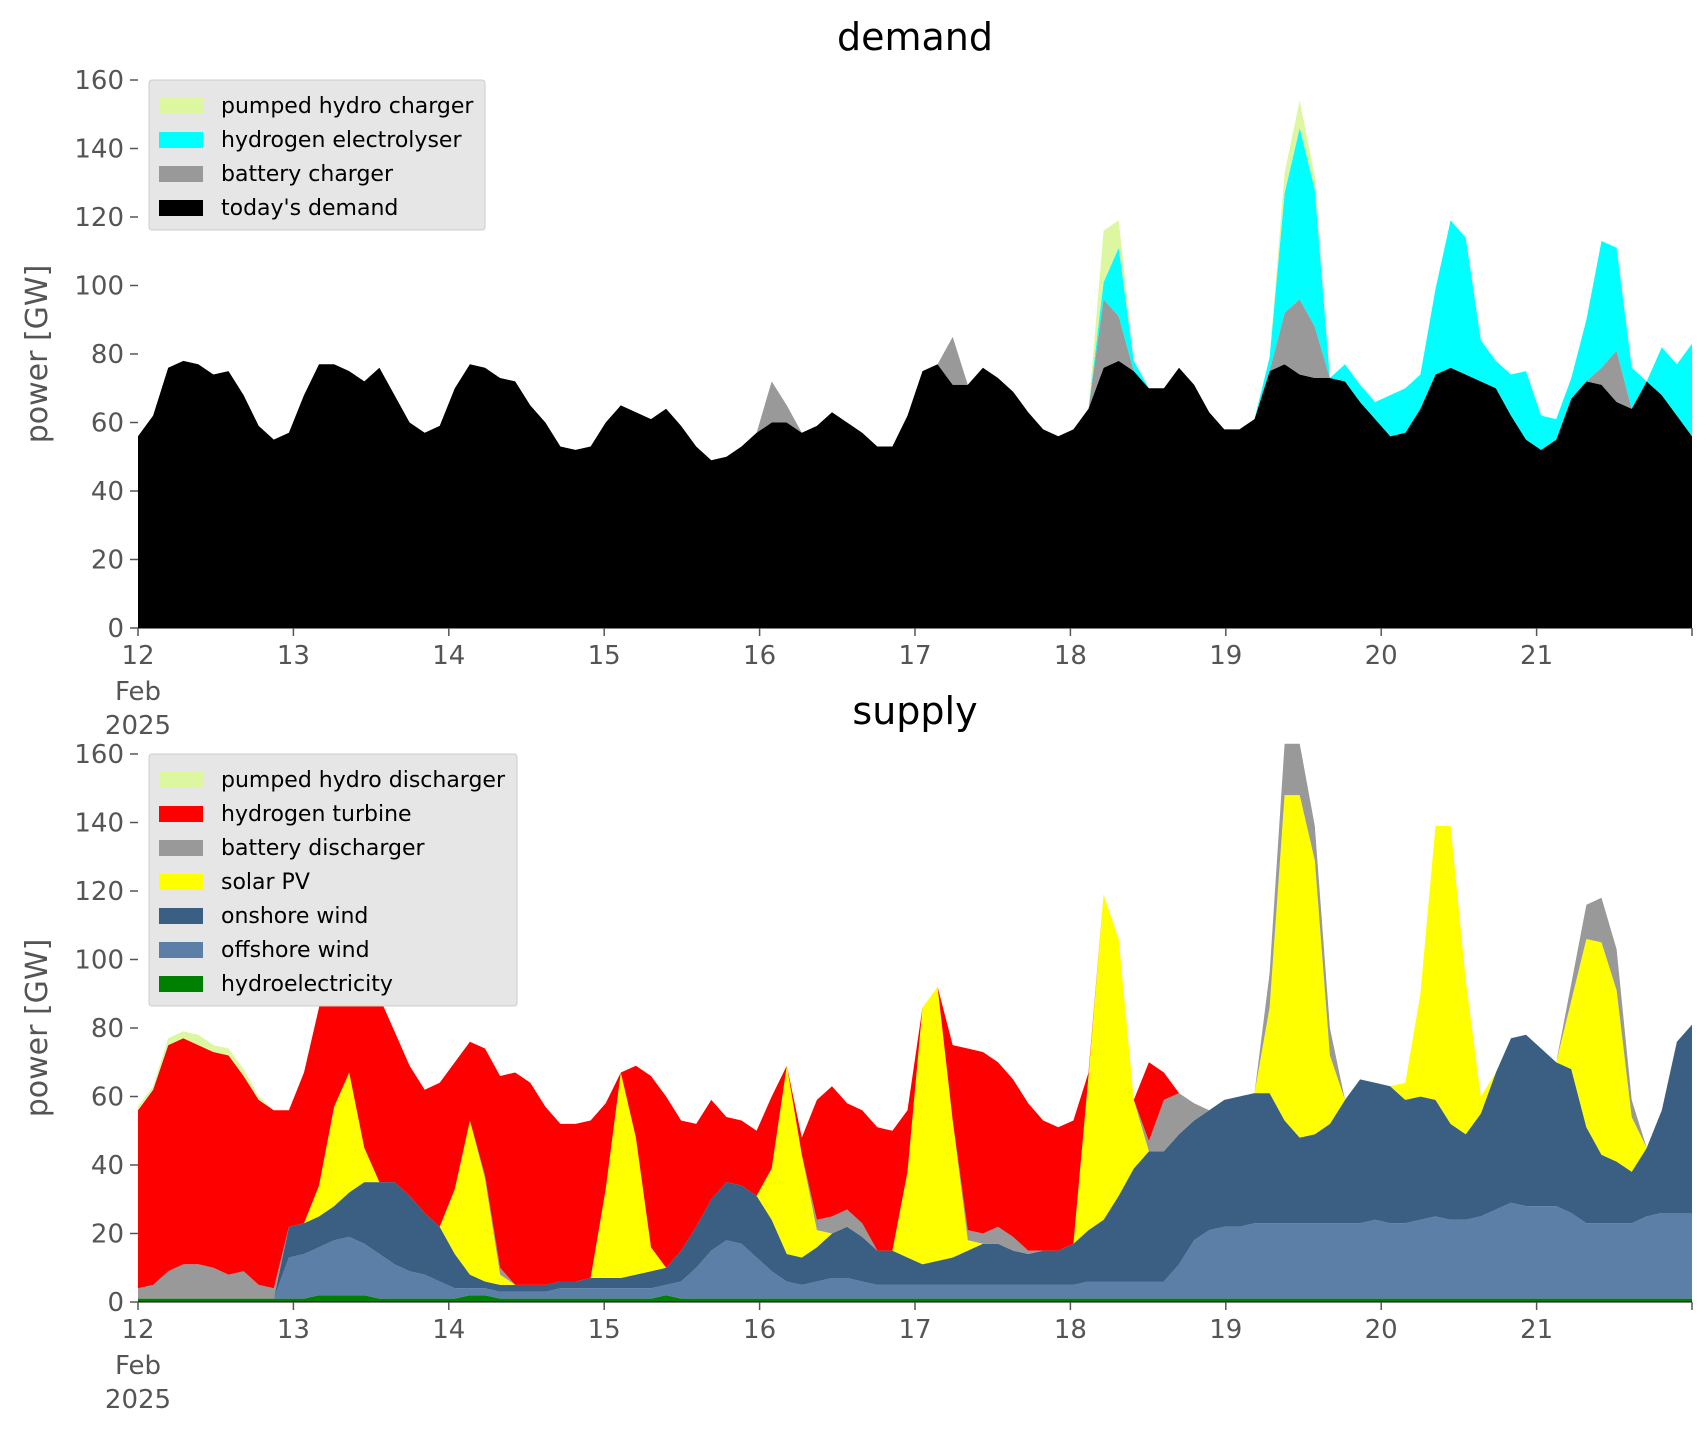  What do you see at coordinates (316, 814) in the screenshot?
I see `legend-label: hydrogen turbine` at bounding box center [316, 814].